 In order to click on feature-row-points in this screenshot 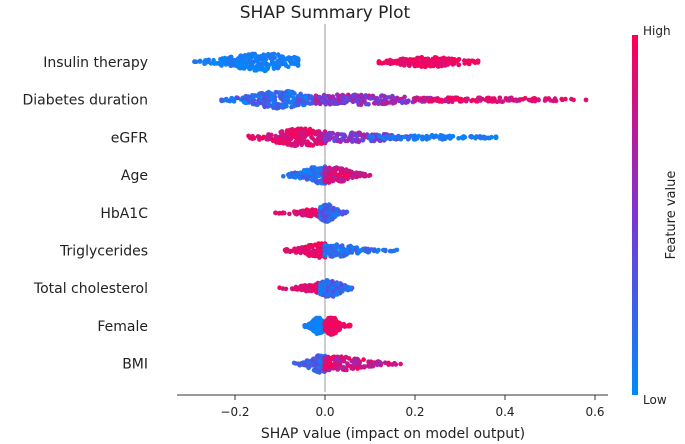, I will do `click(316, 288)`.